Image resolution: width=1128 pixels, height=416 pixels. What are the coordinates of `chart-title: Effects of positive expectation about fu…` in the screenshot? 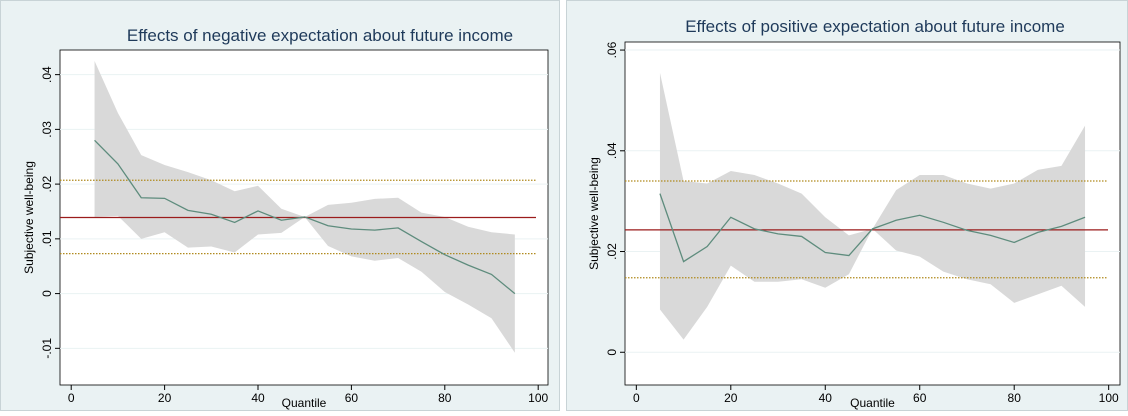 It's located at (875, 26).